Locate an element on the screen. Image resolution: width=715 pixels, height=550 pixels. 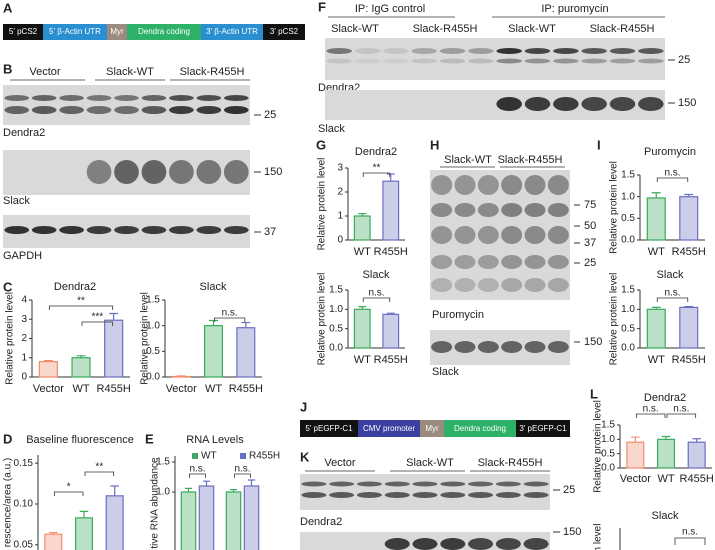
lane-label: Slack-WT is located at coordinates (130, 72).